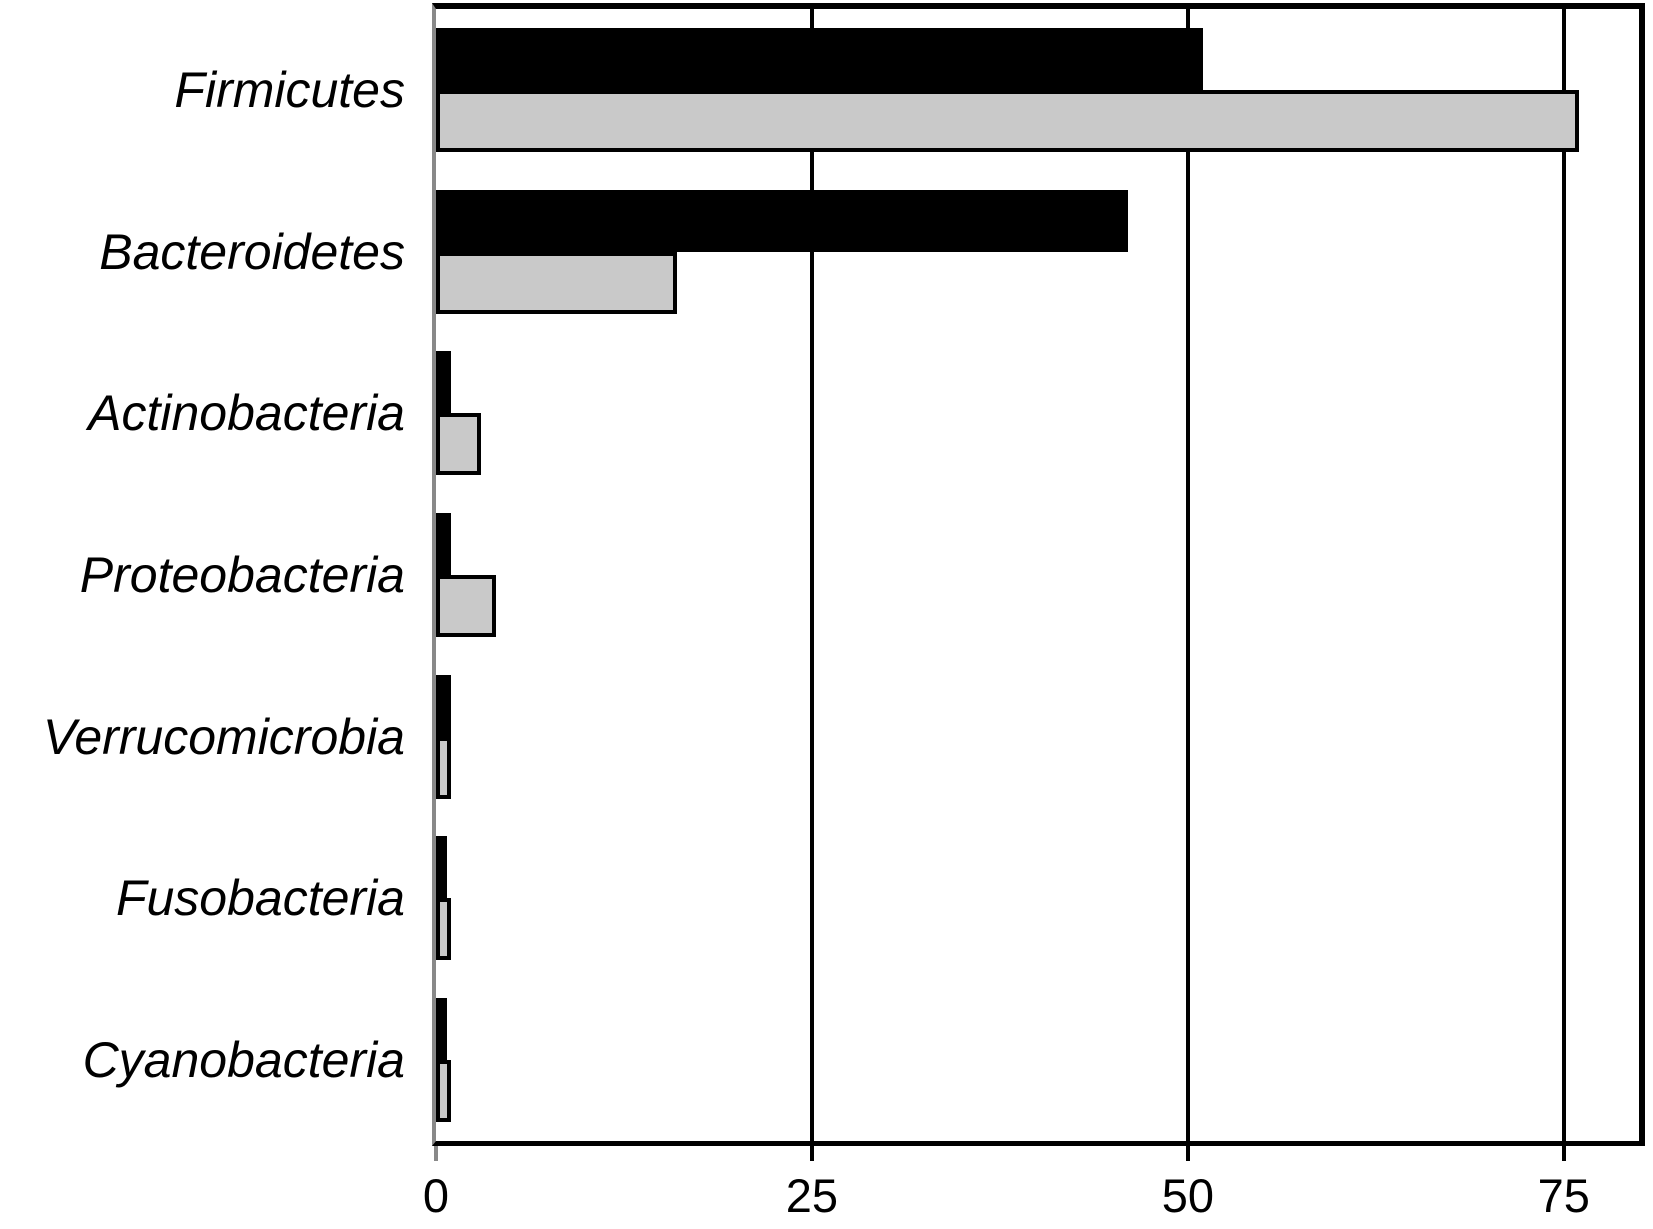 This screenshot has height=1229, width=1653. Describe the element at coordinates (243, 1060) in the screenshot. I see `category-label-cyanobacteria: Cyanobacteria` at that location.